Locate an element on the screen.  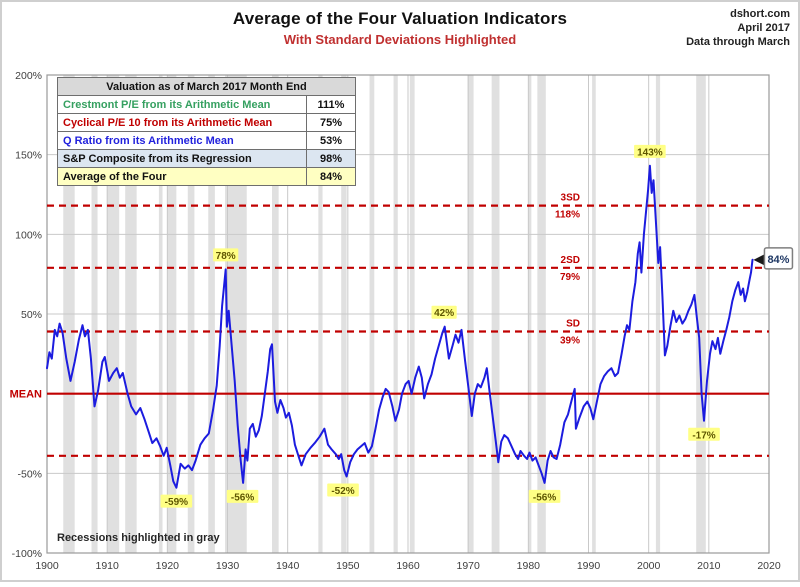
legend-row-value: 75% is located at coordinates (331, 122).